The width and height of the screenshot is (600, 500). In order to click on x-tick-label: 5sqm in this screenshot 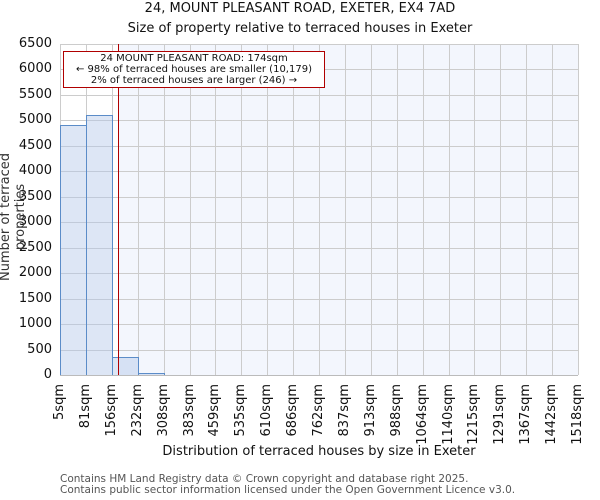, I will do `click(59, 402)`.